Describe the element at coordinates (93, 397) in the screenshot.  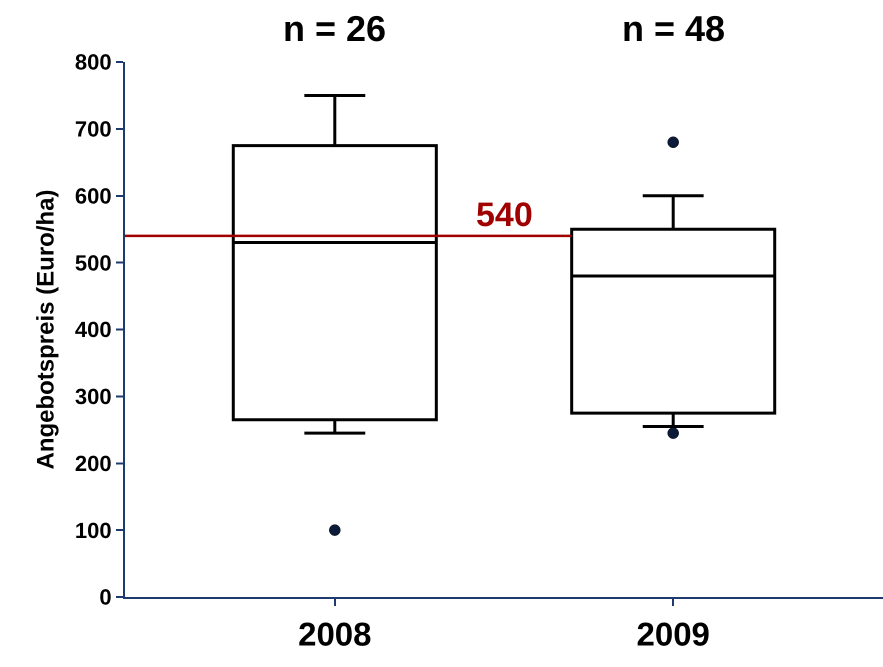
I see `y-tick-label: 300` at that location.